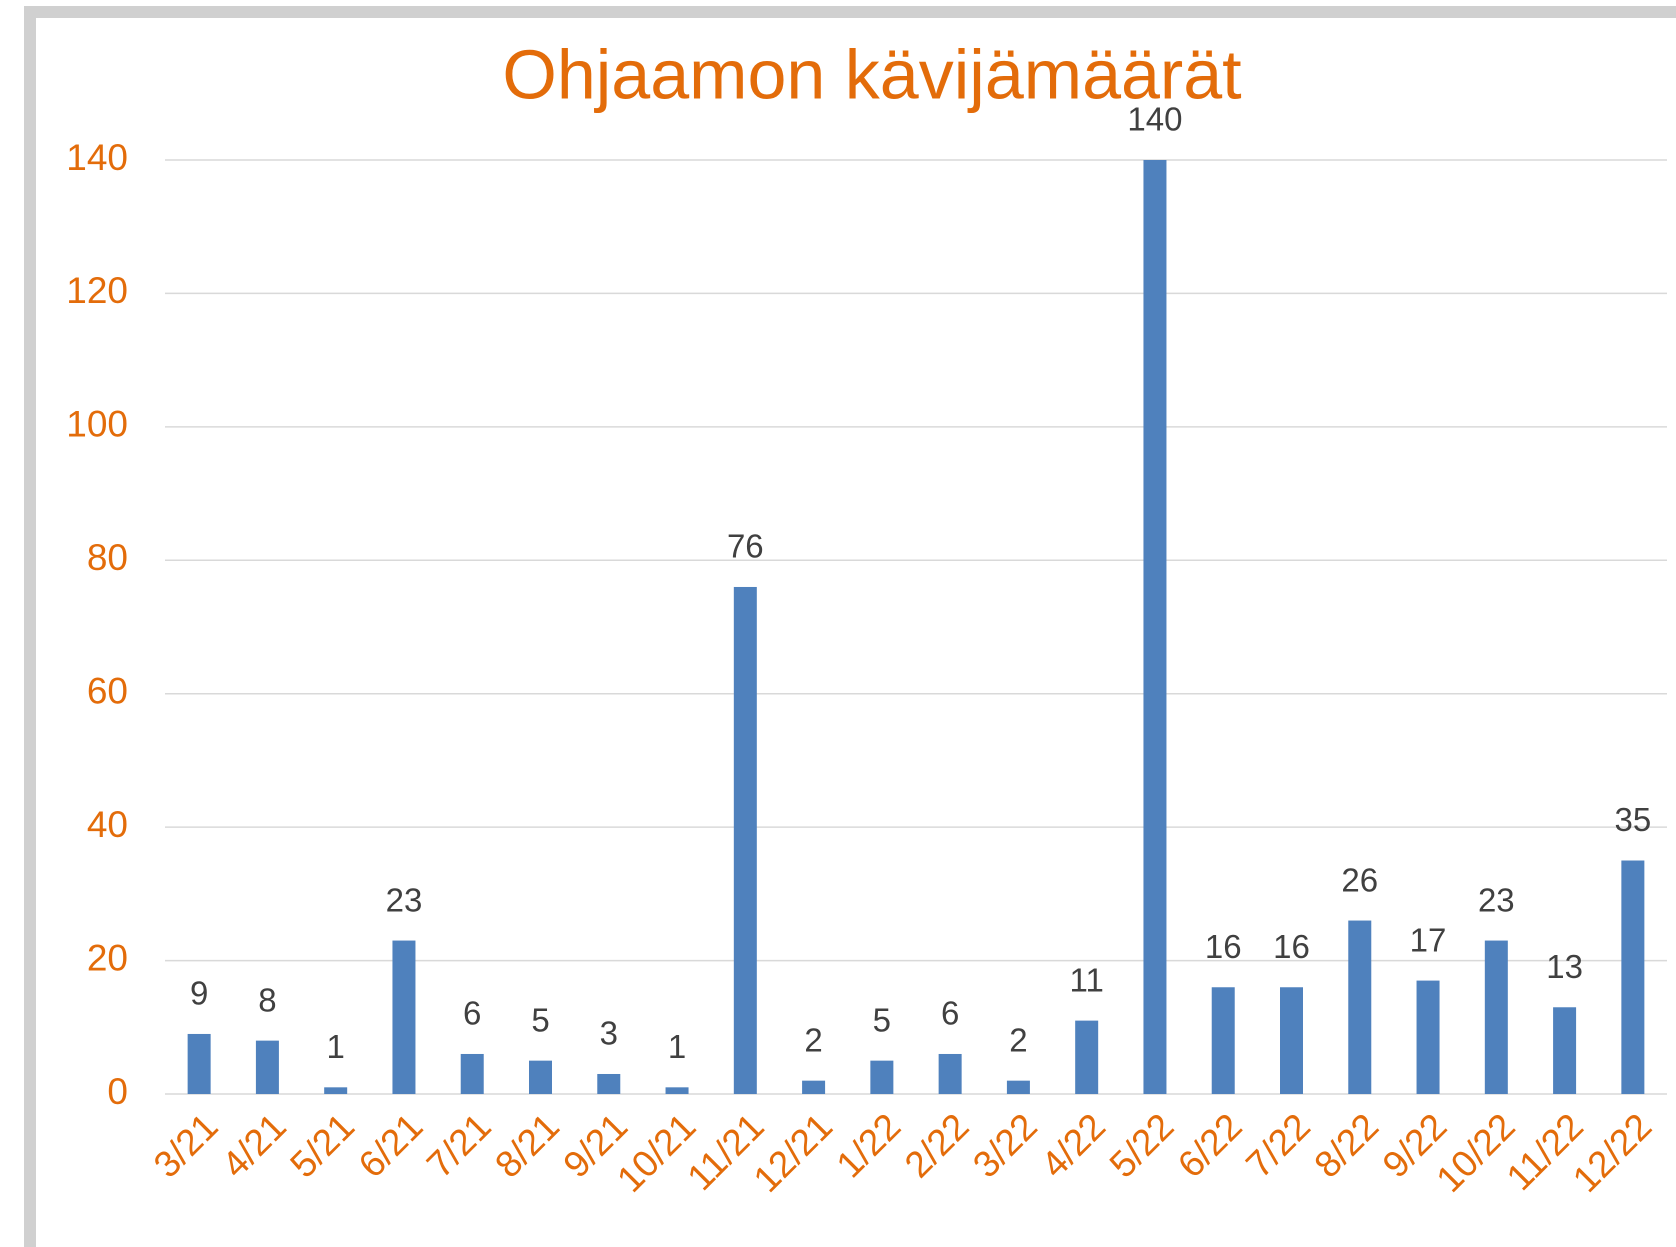 The height and width of the screenshot is (1247, 1676). What do you see at coordinates (1359, 879) in the screenshot?
I see `data-label: 26` at bounding box center [1359, 879].